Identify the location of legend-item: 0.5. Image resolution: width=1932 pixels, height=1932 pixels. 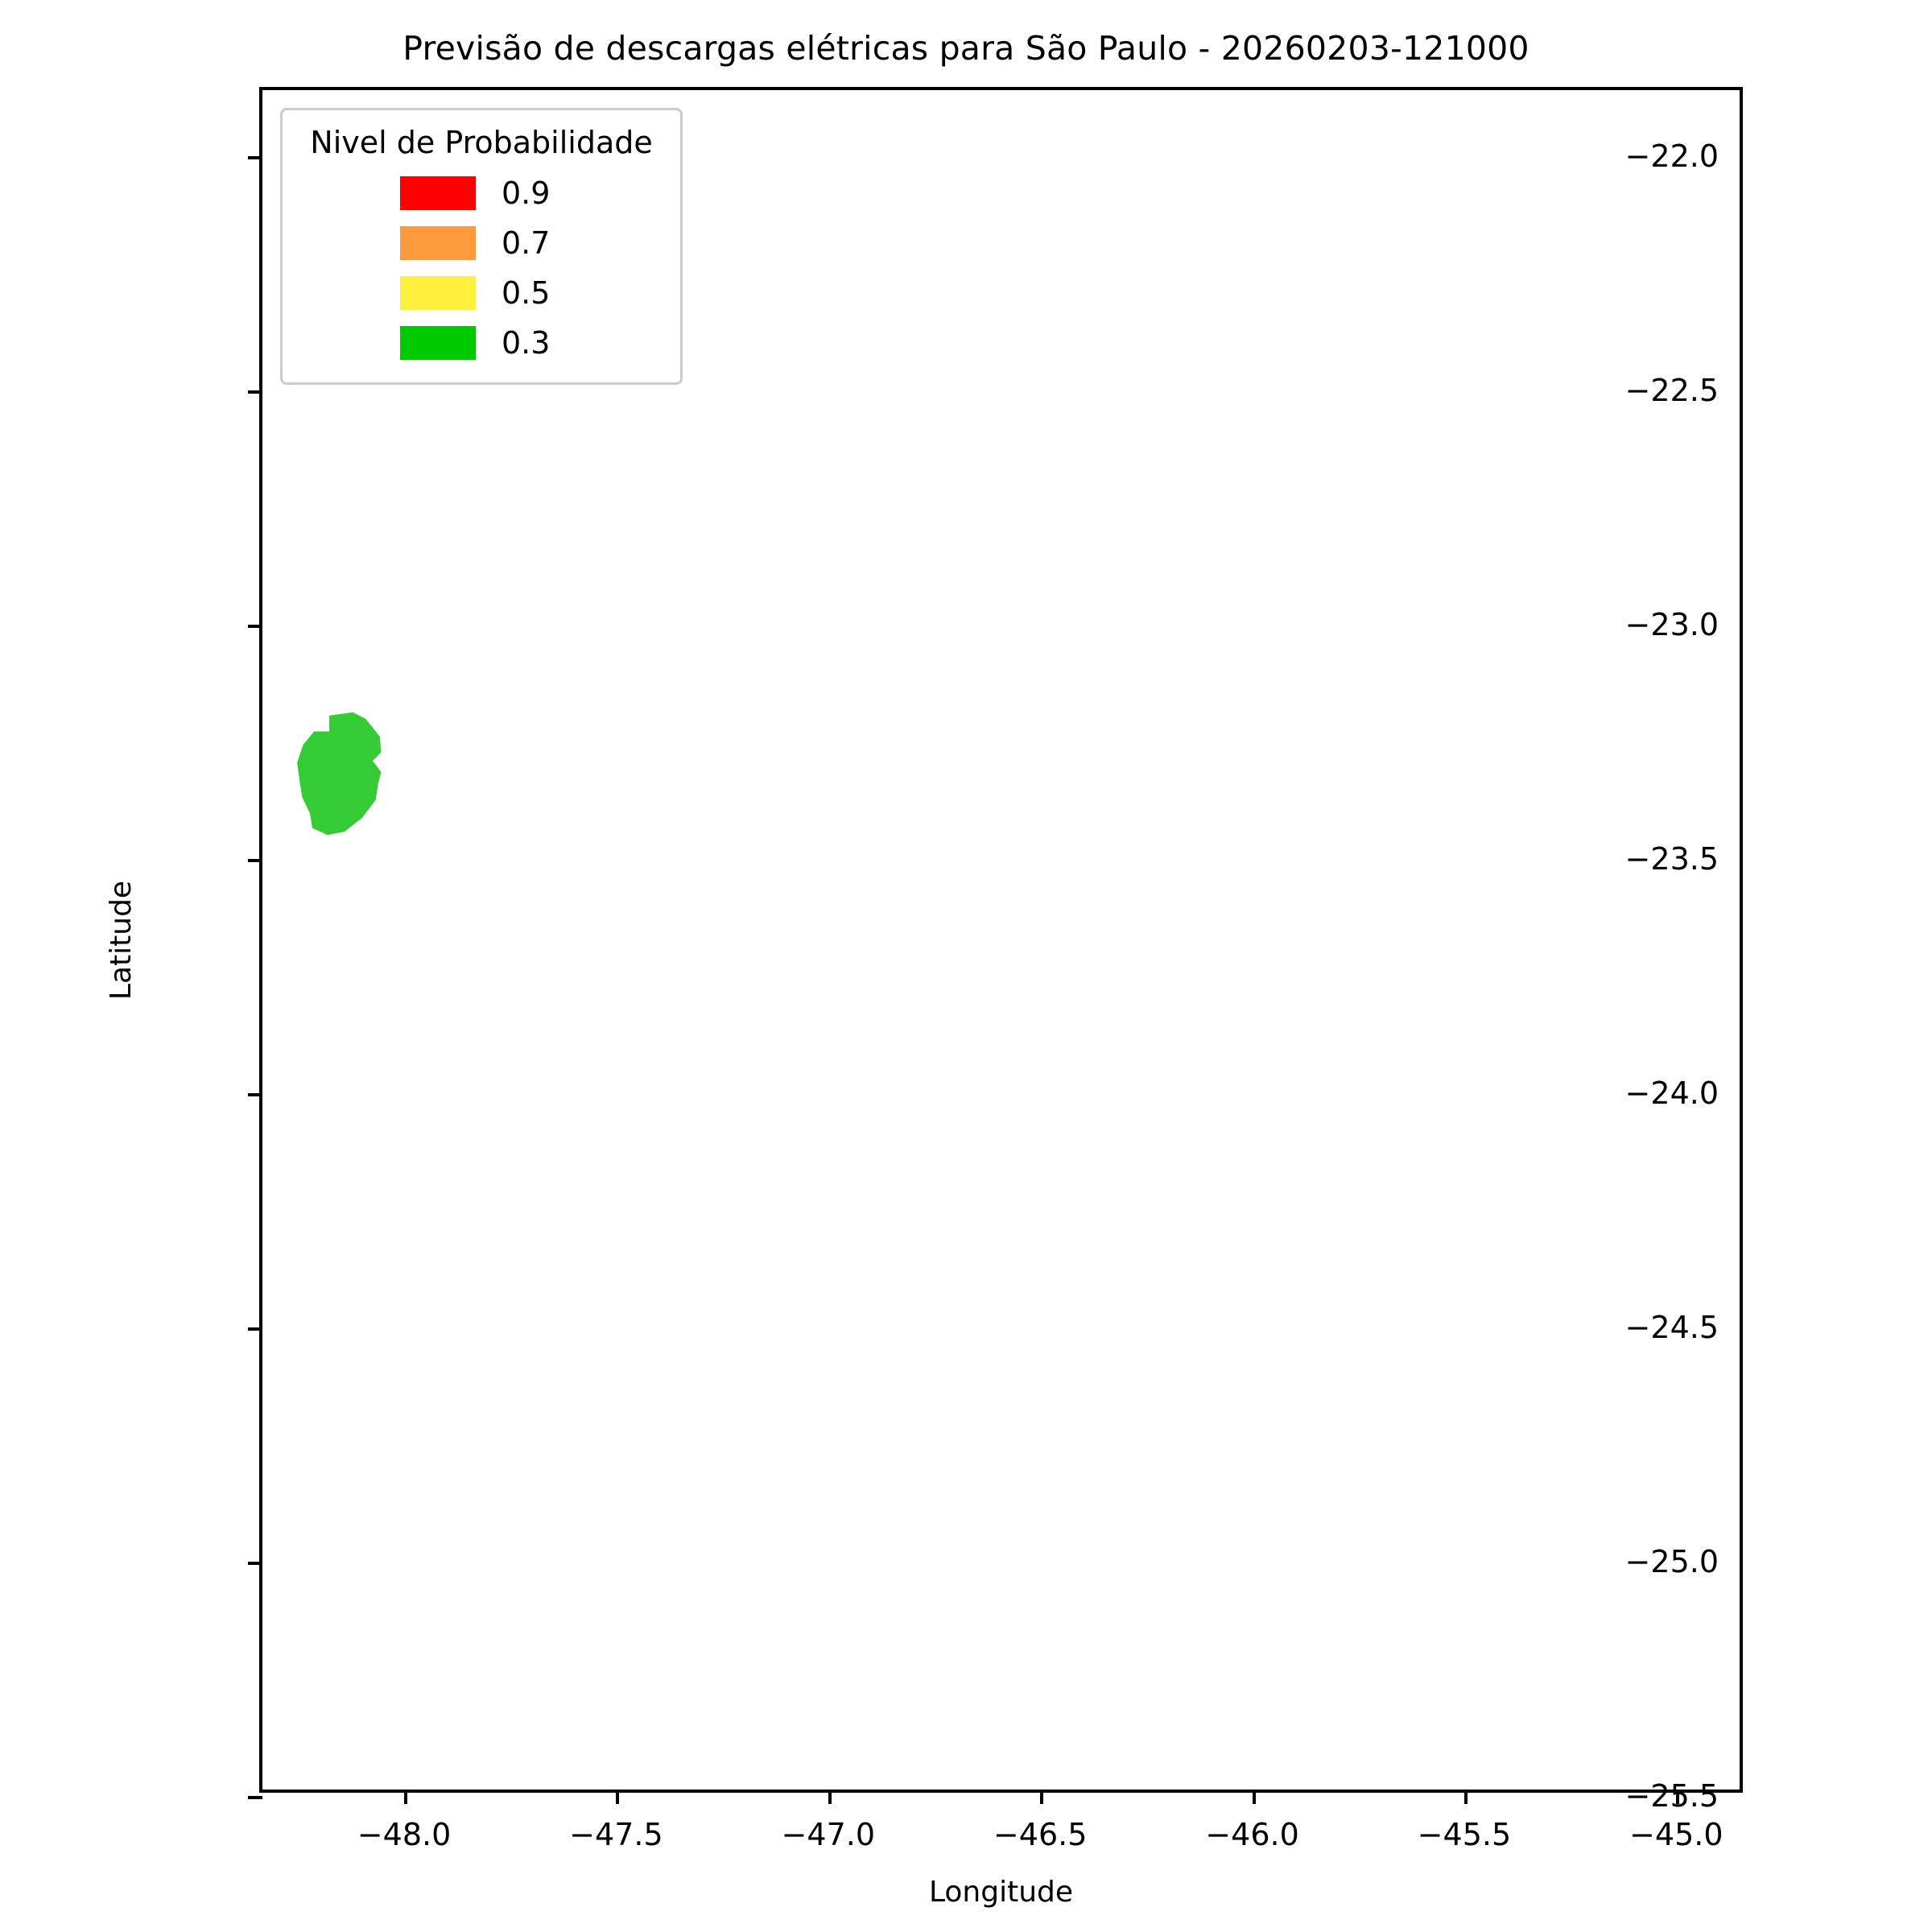
(482, 293).